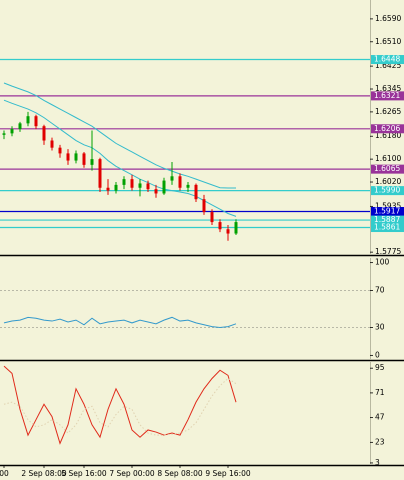  I want to click on x-tick-label: 5 Sep 16:00, so click(84, 473).